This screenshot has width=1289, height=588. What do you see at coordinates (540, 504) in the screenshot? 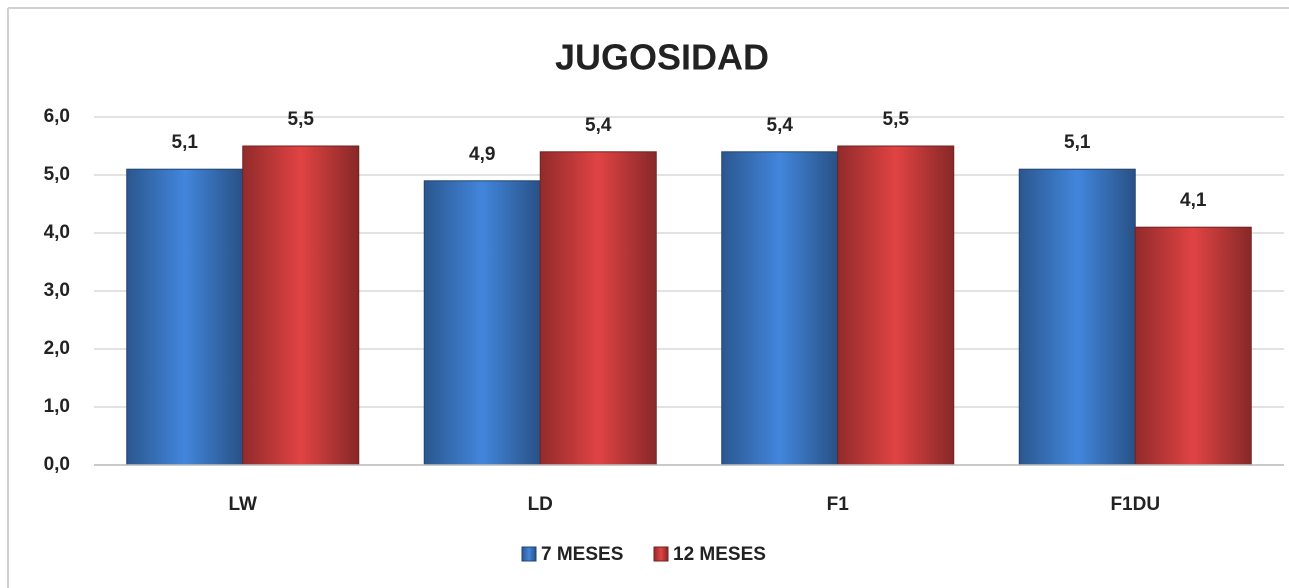
I see `x-tick-label: LD` at bounding box center [540, 504].